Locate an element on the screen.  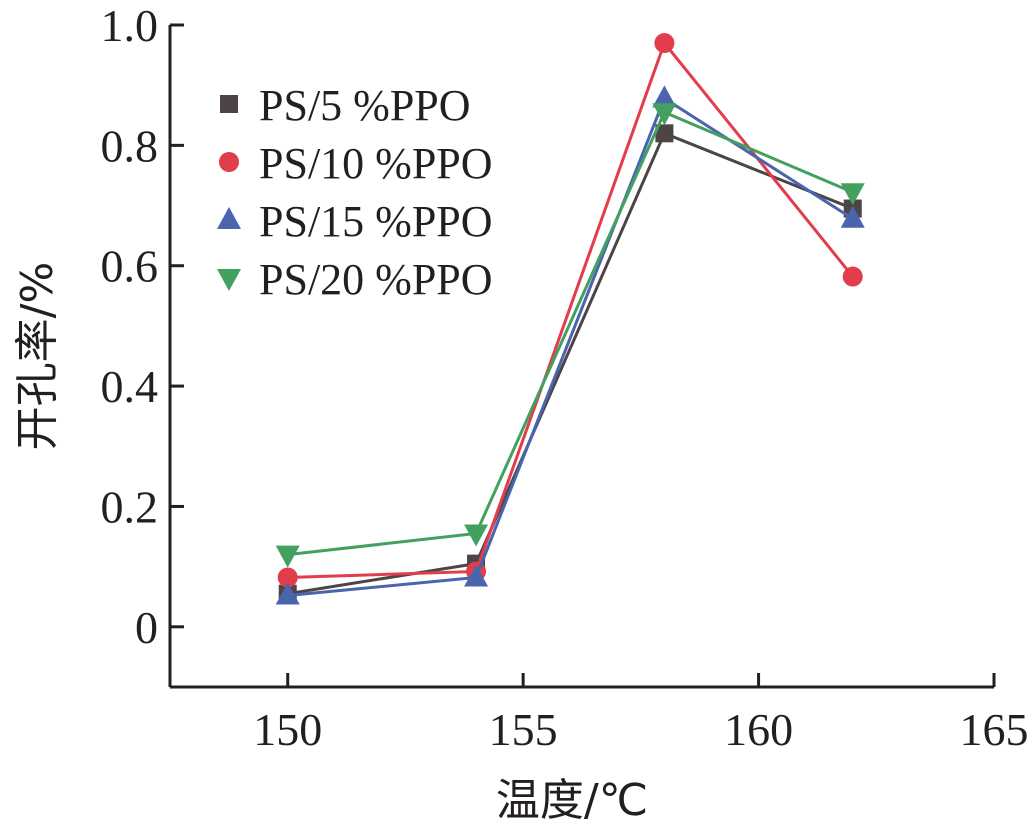
legend-label: PS/15 %PPO is located at coordinates (376, 221).